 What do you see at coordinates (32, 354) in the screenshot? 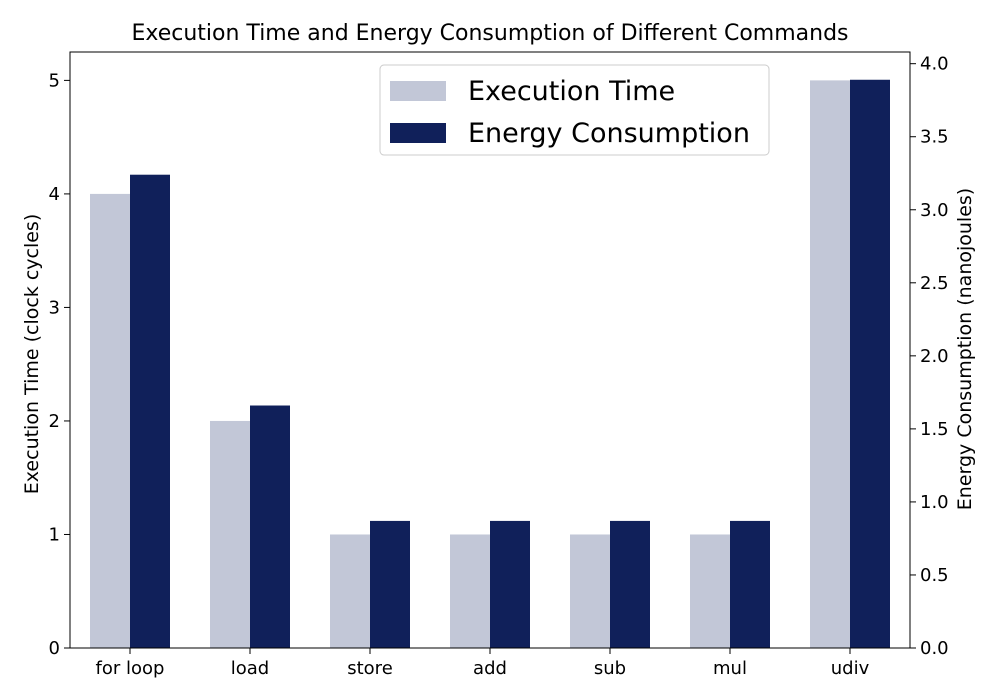
I see `y-axis-label-left: Execution Time (clock cycles)` at bounding box center [32, 354].